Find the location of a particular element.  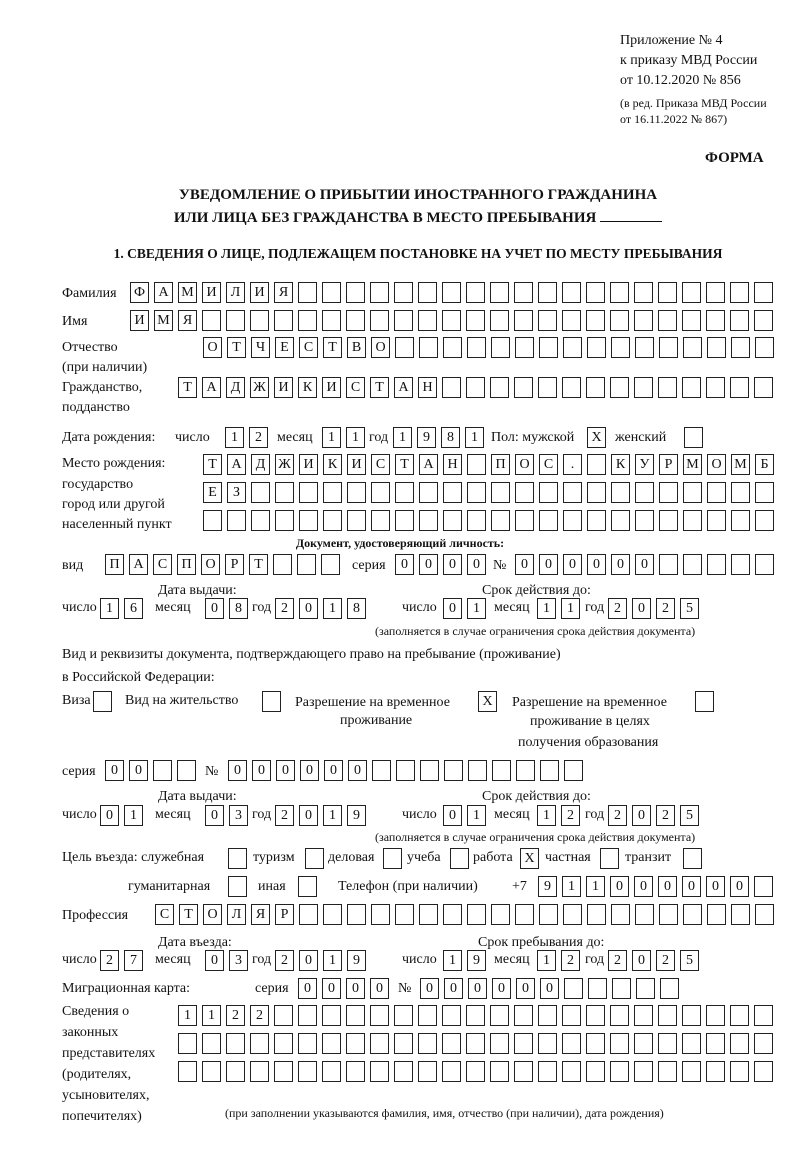

checkbox: X is located at coordinates (487, 701).